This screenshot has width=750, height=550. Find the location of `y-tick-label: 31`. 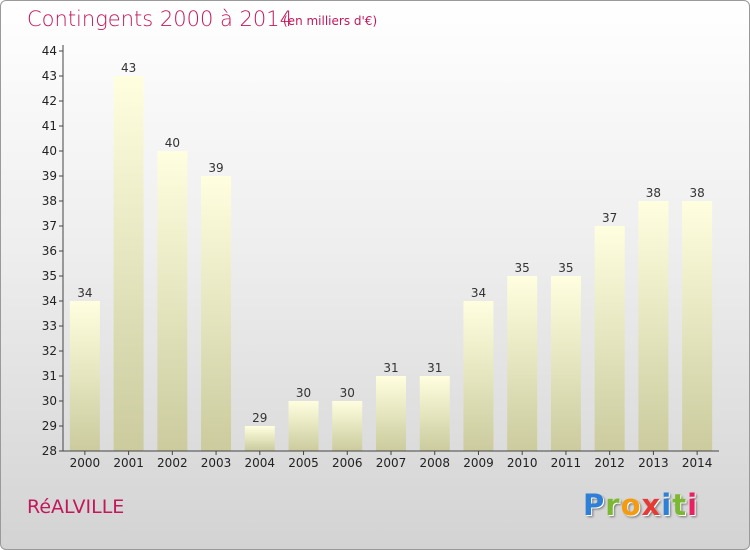

y-tick-label: 31 is located at coordinates (49, 376).